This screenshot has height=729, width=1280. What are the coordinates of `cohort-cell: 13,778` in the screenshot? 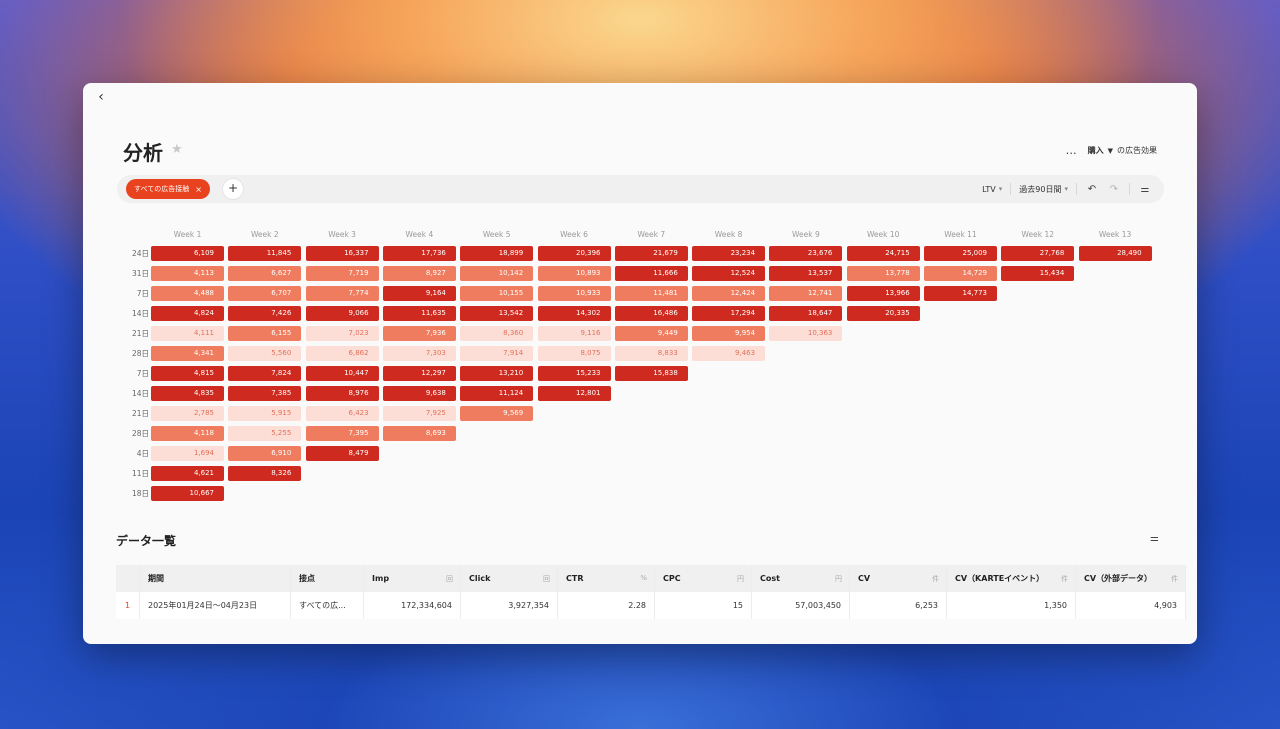 It's located at (883, 273).